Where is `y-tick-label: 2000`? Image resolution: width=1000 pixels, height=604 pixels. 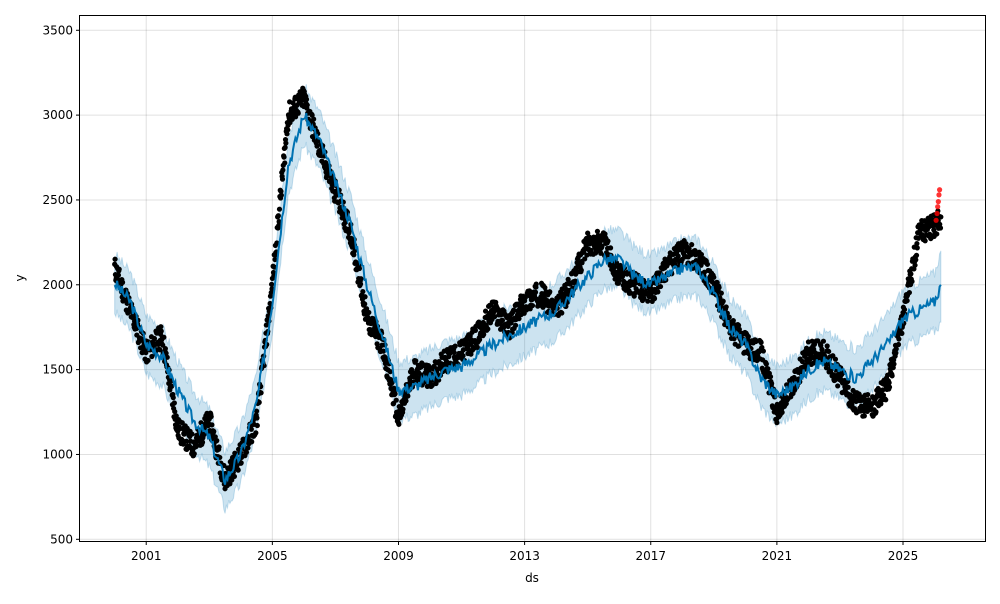
y-tick-label: 2000 is located at coordinates (57, 285).